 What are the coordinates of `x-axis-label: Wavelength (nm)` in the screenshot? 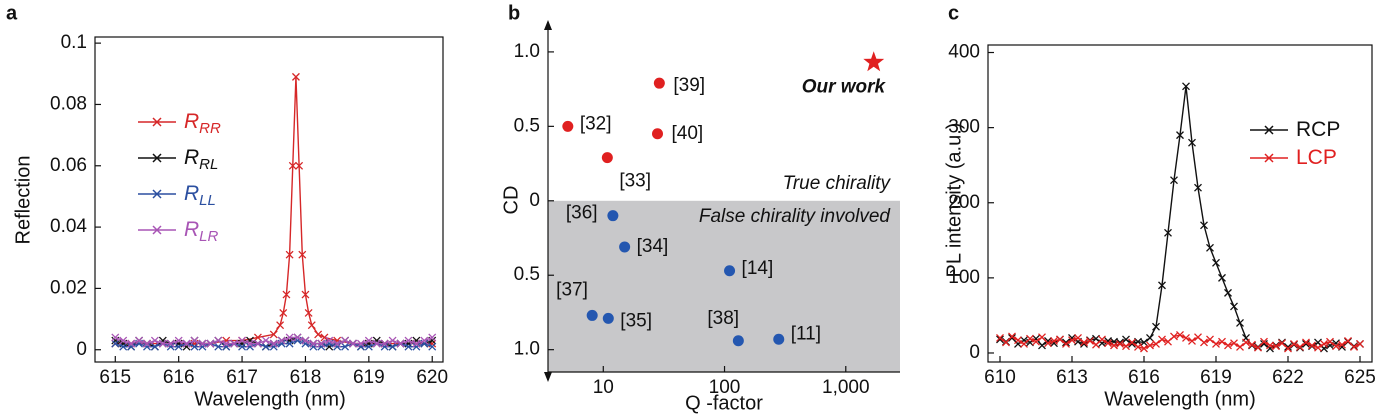 It's located at (1180, 399).